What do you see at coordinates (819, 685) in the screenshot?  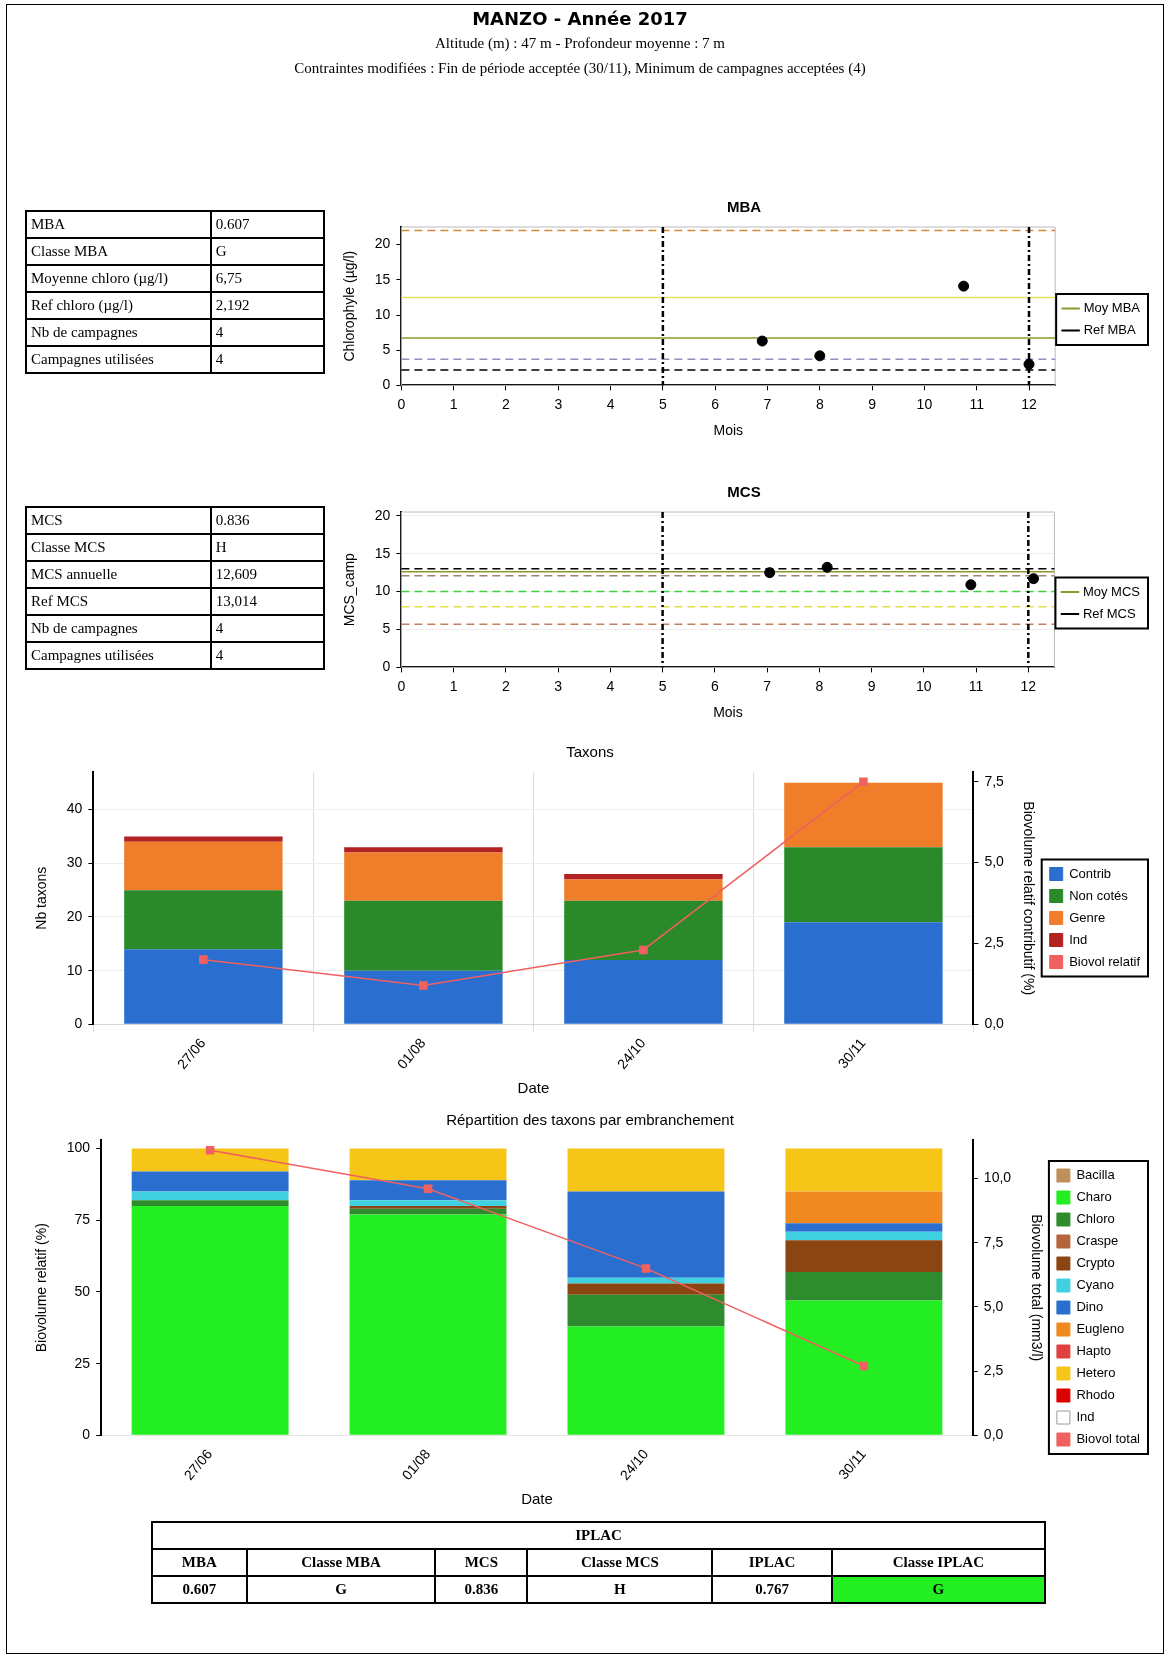 I see `x-tick-label: 8` at bounding box center [819, 685].